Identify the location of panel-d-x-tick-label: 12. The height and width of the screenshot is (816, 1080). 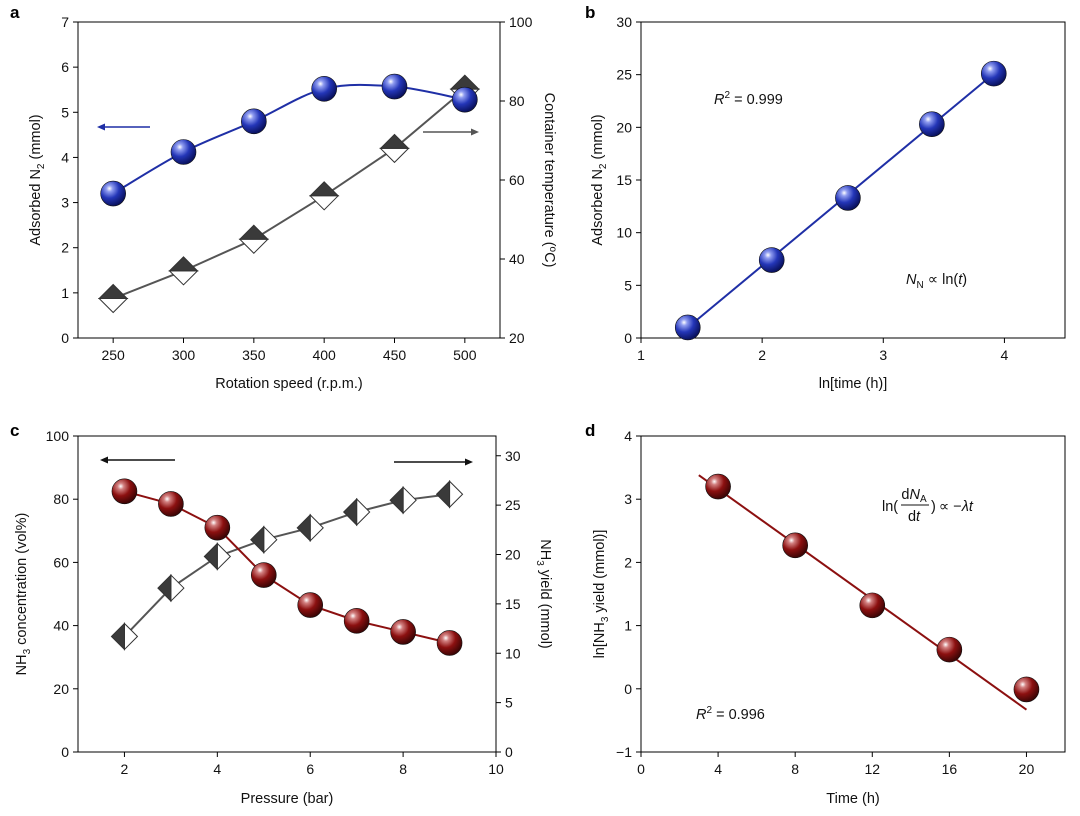
(872, 769).